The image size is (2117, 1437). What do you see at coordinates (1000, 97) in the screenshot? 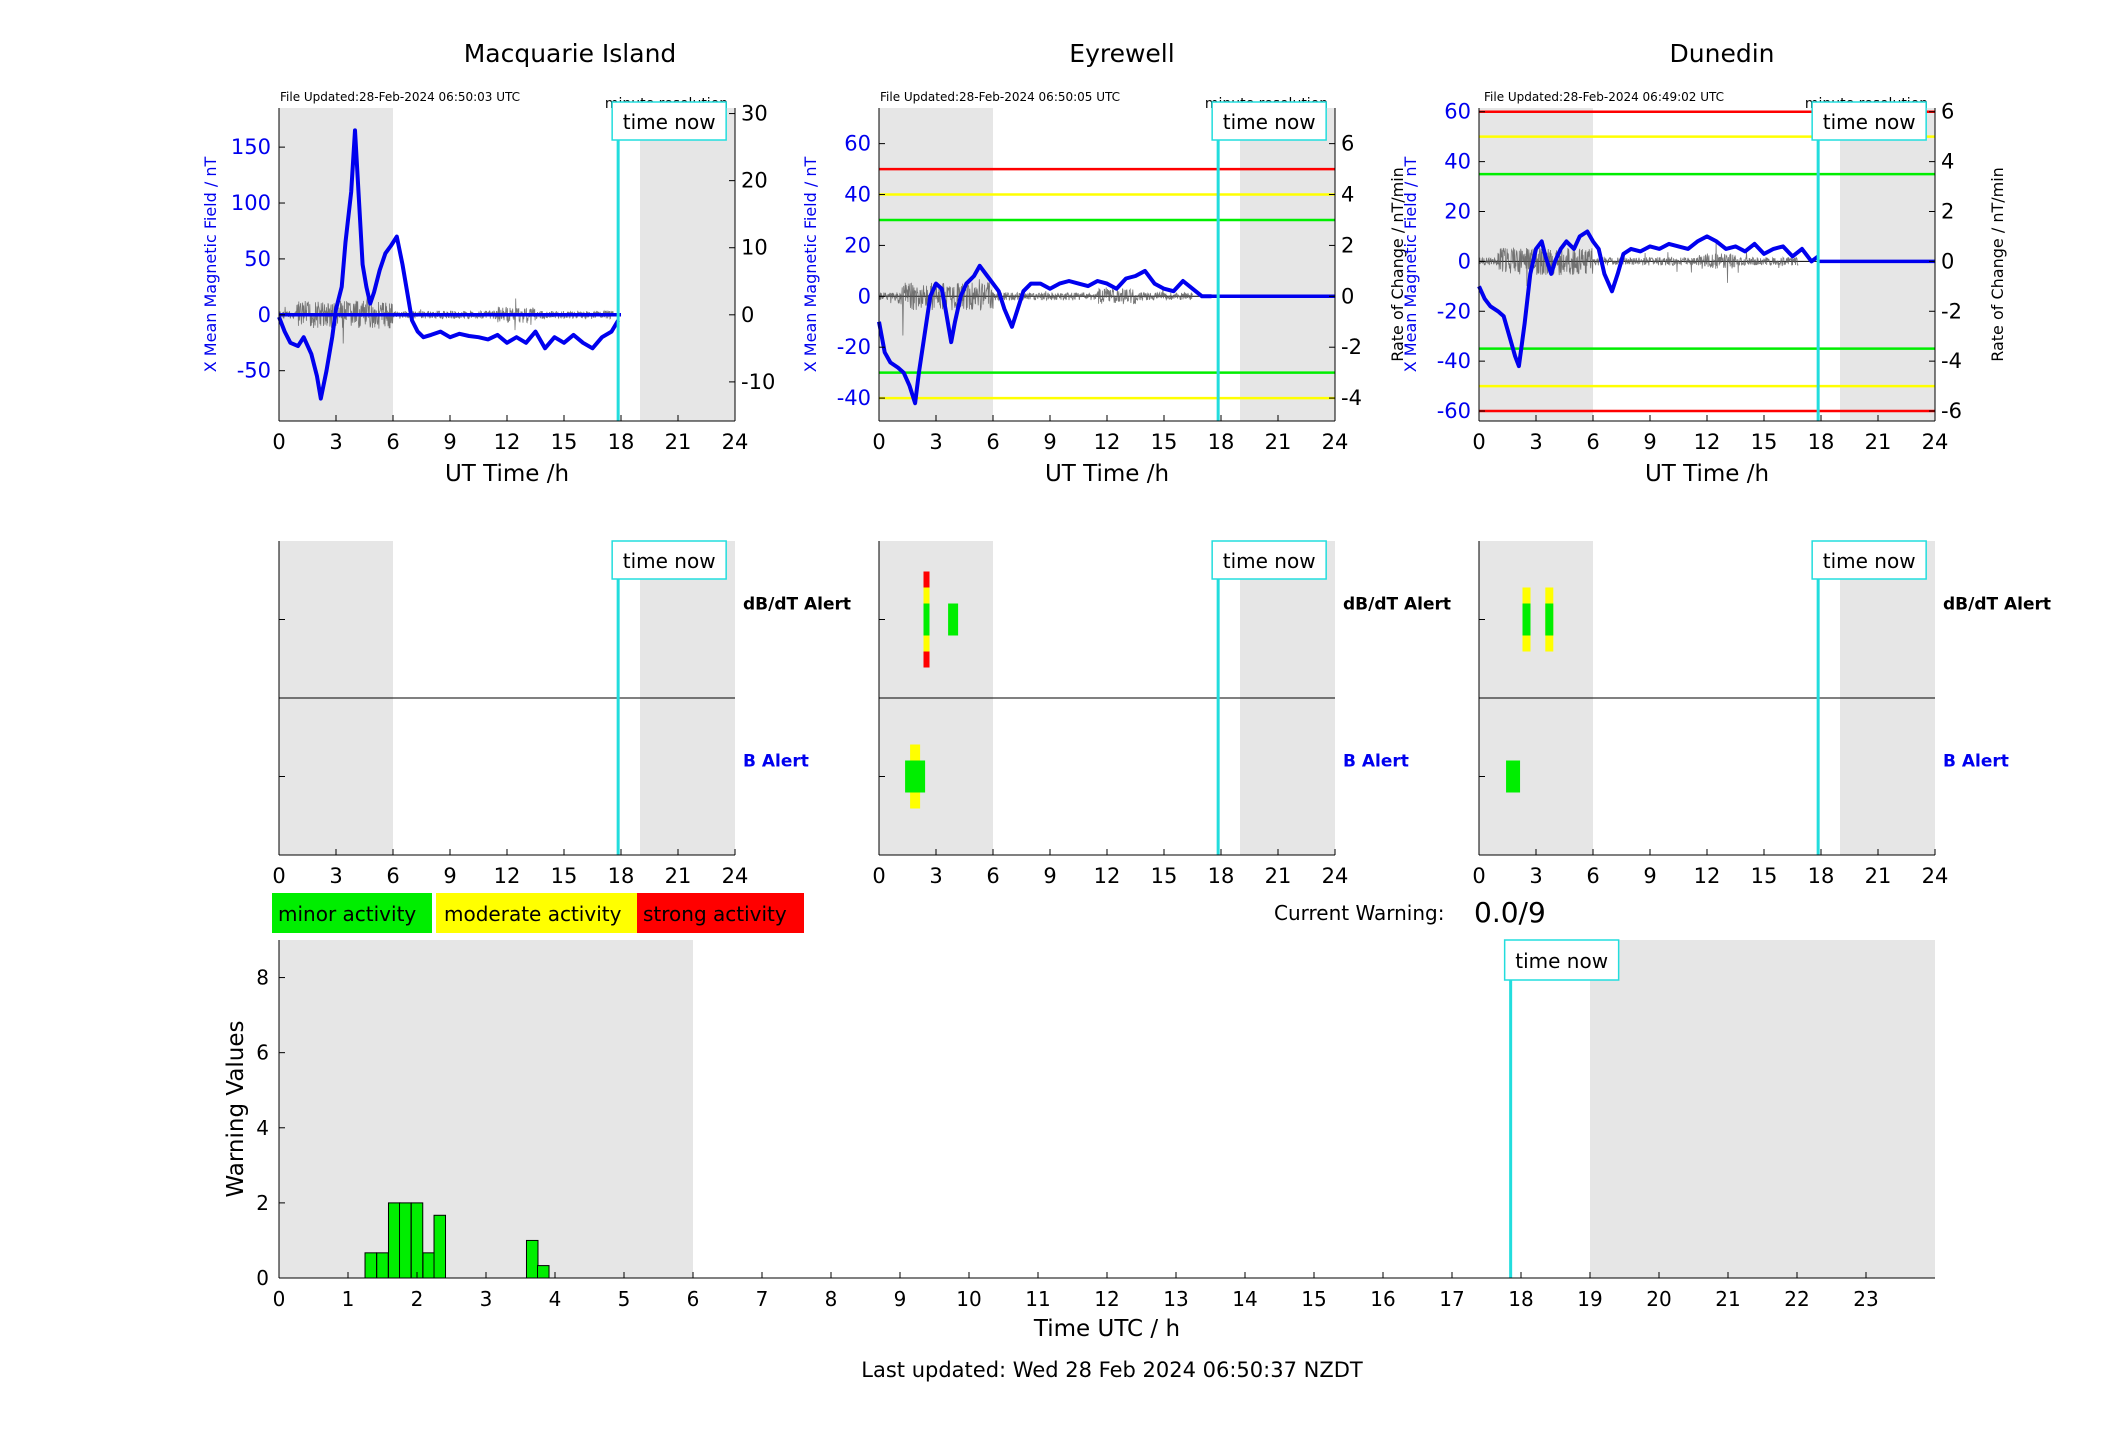
I see `file-updated-text: File Updated:28-Feb-2024 06:50:05 UTC` at bounding box center [1000, 97].